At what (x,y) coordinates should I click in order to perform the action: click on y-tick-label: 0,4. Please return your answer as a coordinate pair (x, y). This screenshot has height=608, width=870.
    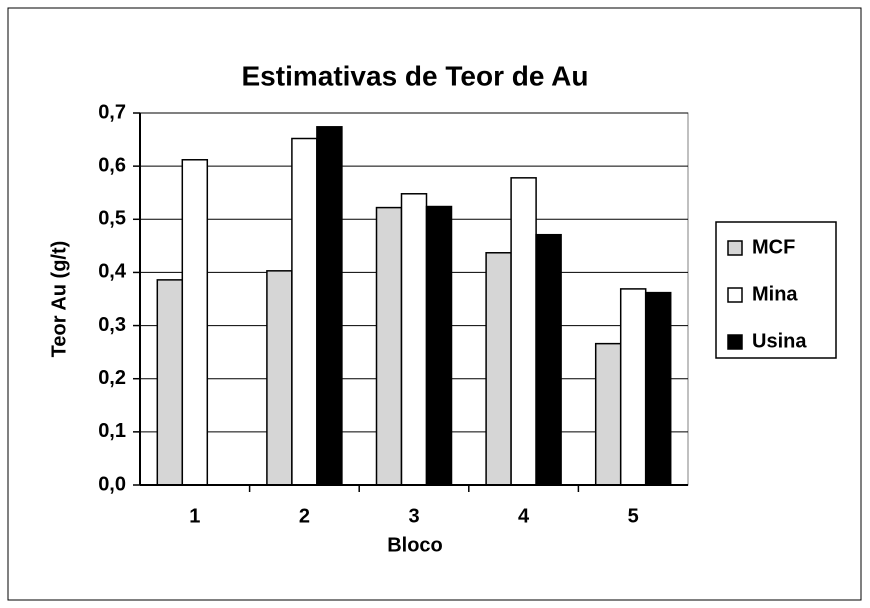
    Looking at the image, I should click on (112, 272).